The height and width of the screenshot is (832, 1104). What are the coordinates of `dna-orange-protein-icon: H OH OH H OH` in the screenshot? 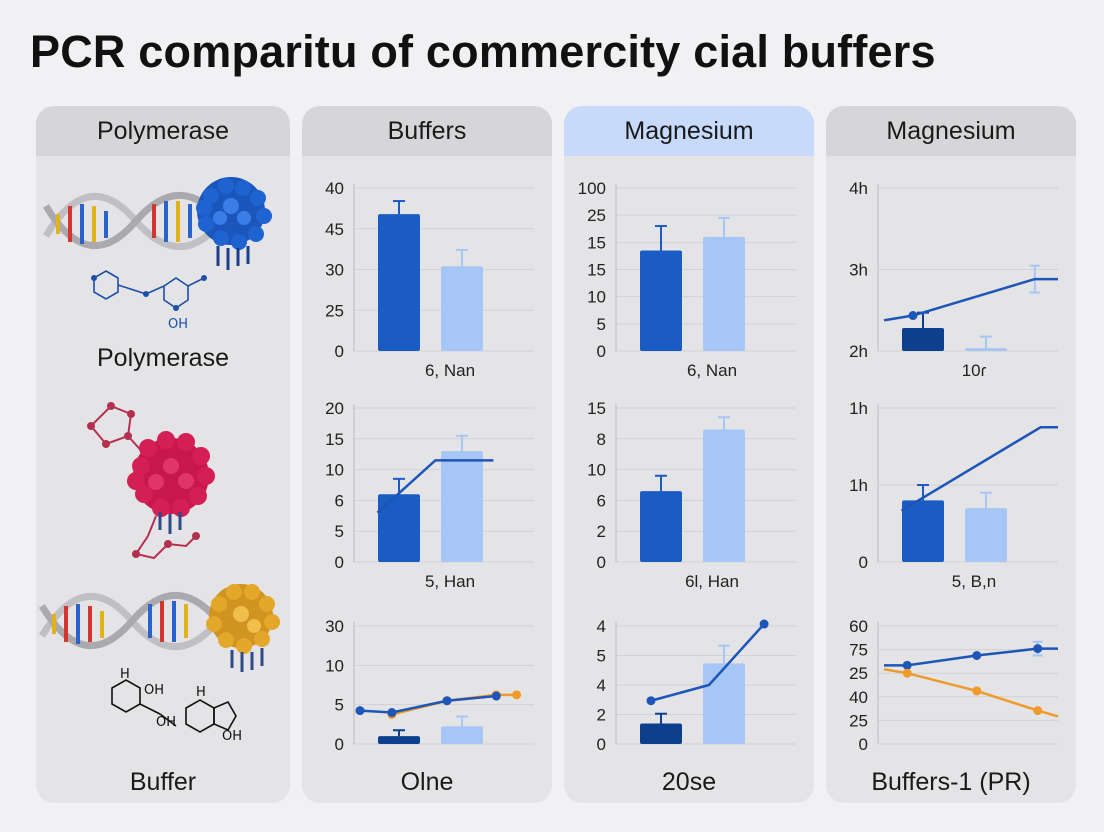 It's located at (159, 664).